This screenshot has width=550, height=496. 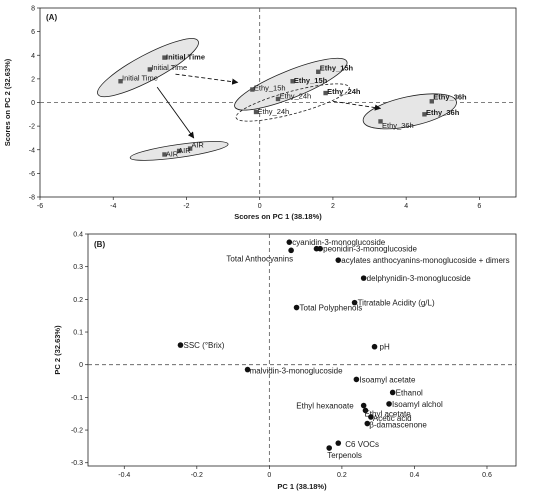 I want to click on panel-label: (A), so click(x=51, y=17).